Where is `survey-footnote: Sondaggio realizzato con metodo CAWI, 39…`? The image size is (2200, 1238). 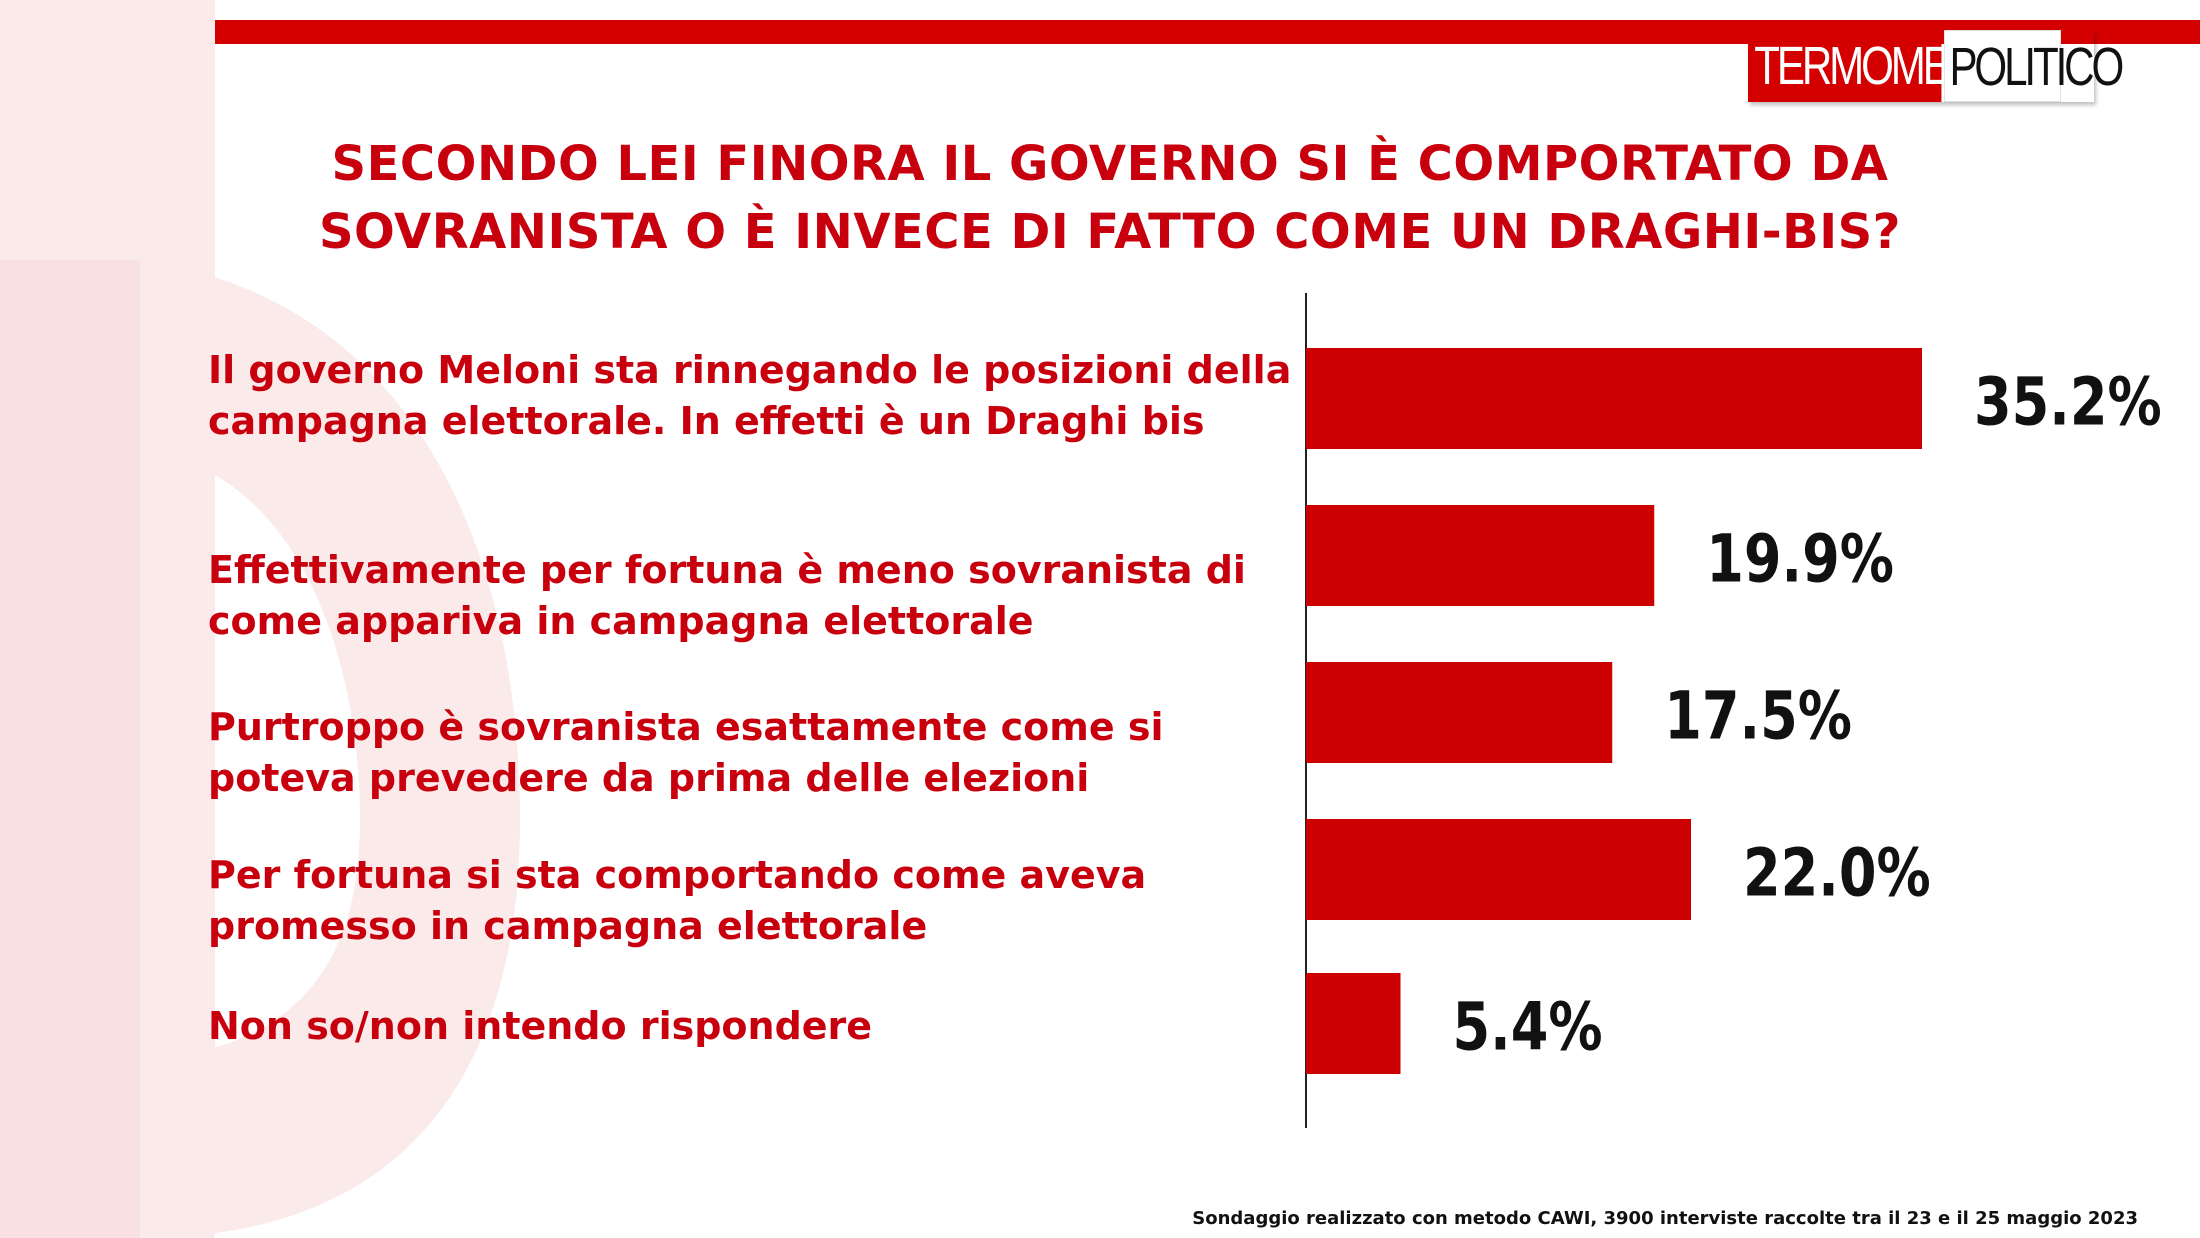
survey-footnote: Sondaggio realizzato con metodo CAWI, 39… is located at coordinates (1665, 1218).